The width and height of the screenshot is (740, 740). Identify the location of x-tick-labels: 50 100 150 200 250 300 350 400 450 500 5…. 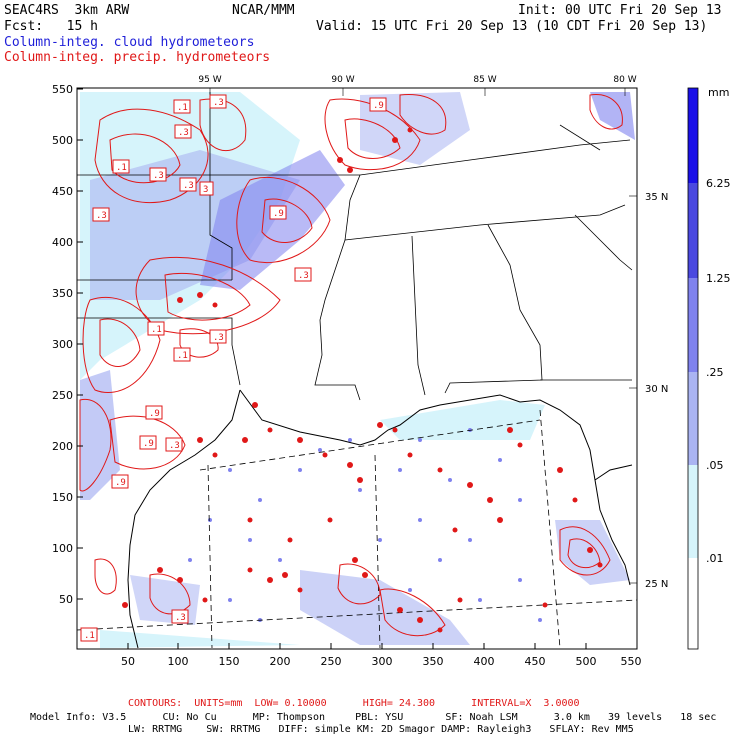
(381, 661).